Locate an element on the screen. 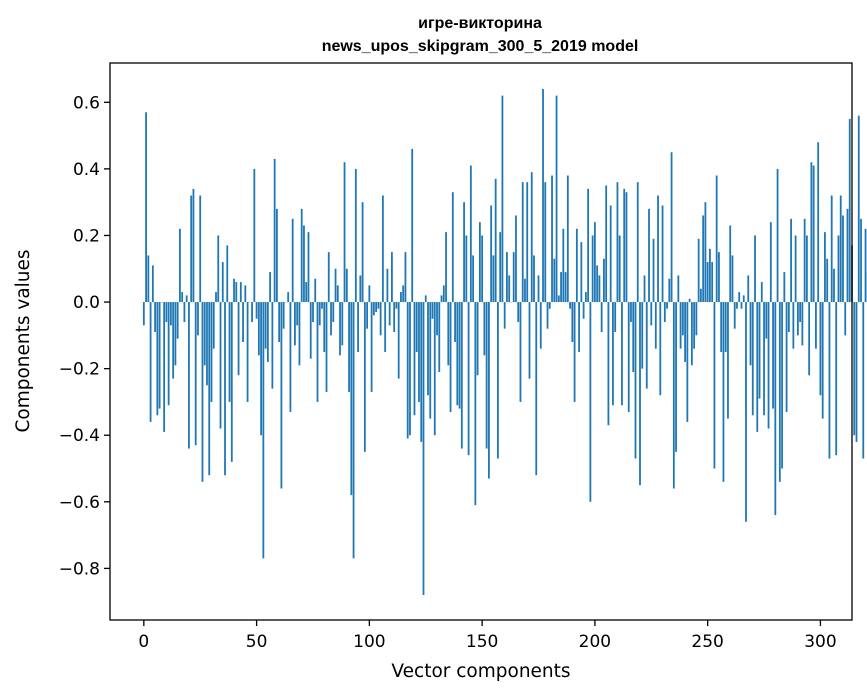 The height and width of the screenshot is (696, 867). y-tick-label: −0.8 is located at coordinates (79, 569).